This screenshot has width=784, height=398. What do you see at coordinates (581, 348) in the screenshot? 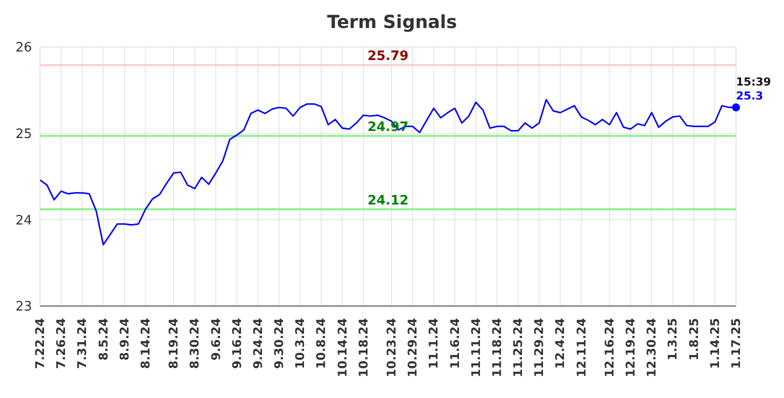
I see `x-tick-label: 12.11.24` at bounding box center [581, 348].